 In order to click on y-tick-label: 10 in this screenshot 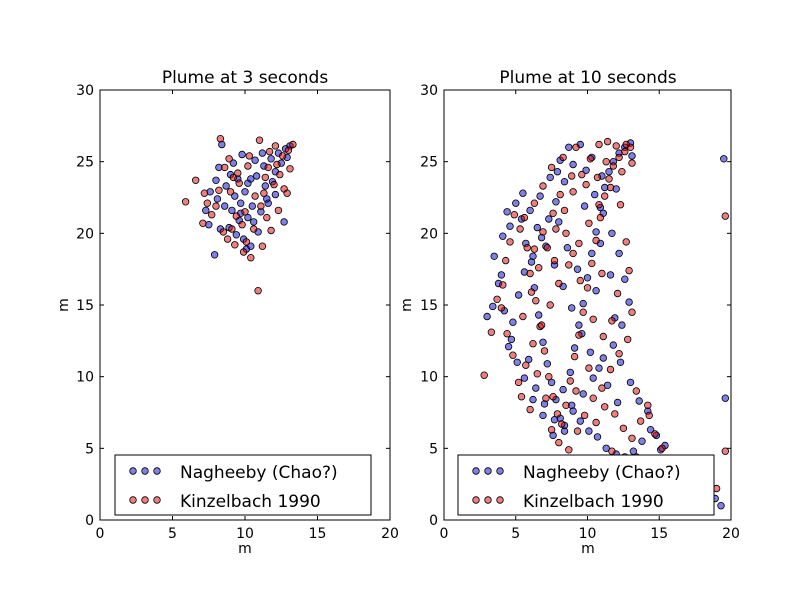, I will do `click(429, 378)`.